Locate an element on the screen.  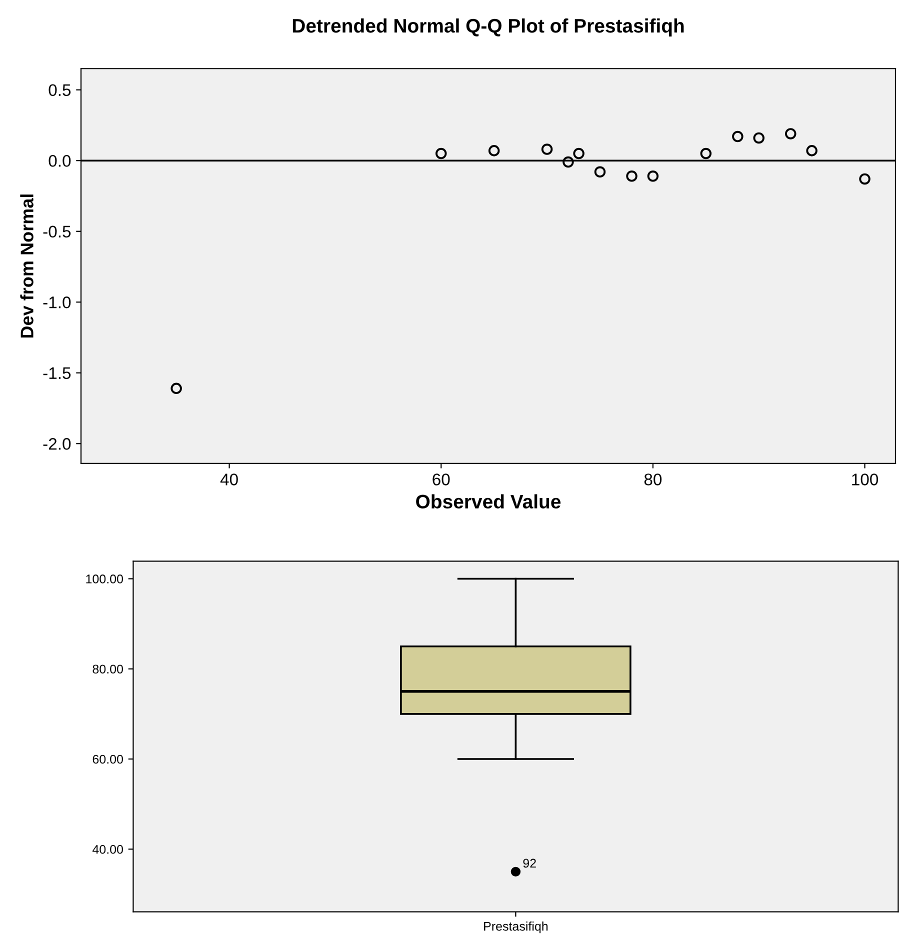
x-axis-title: Observed Value is located at coordinates (488, 501).